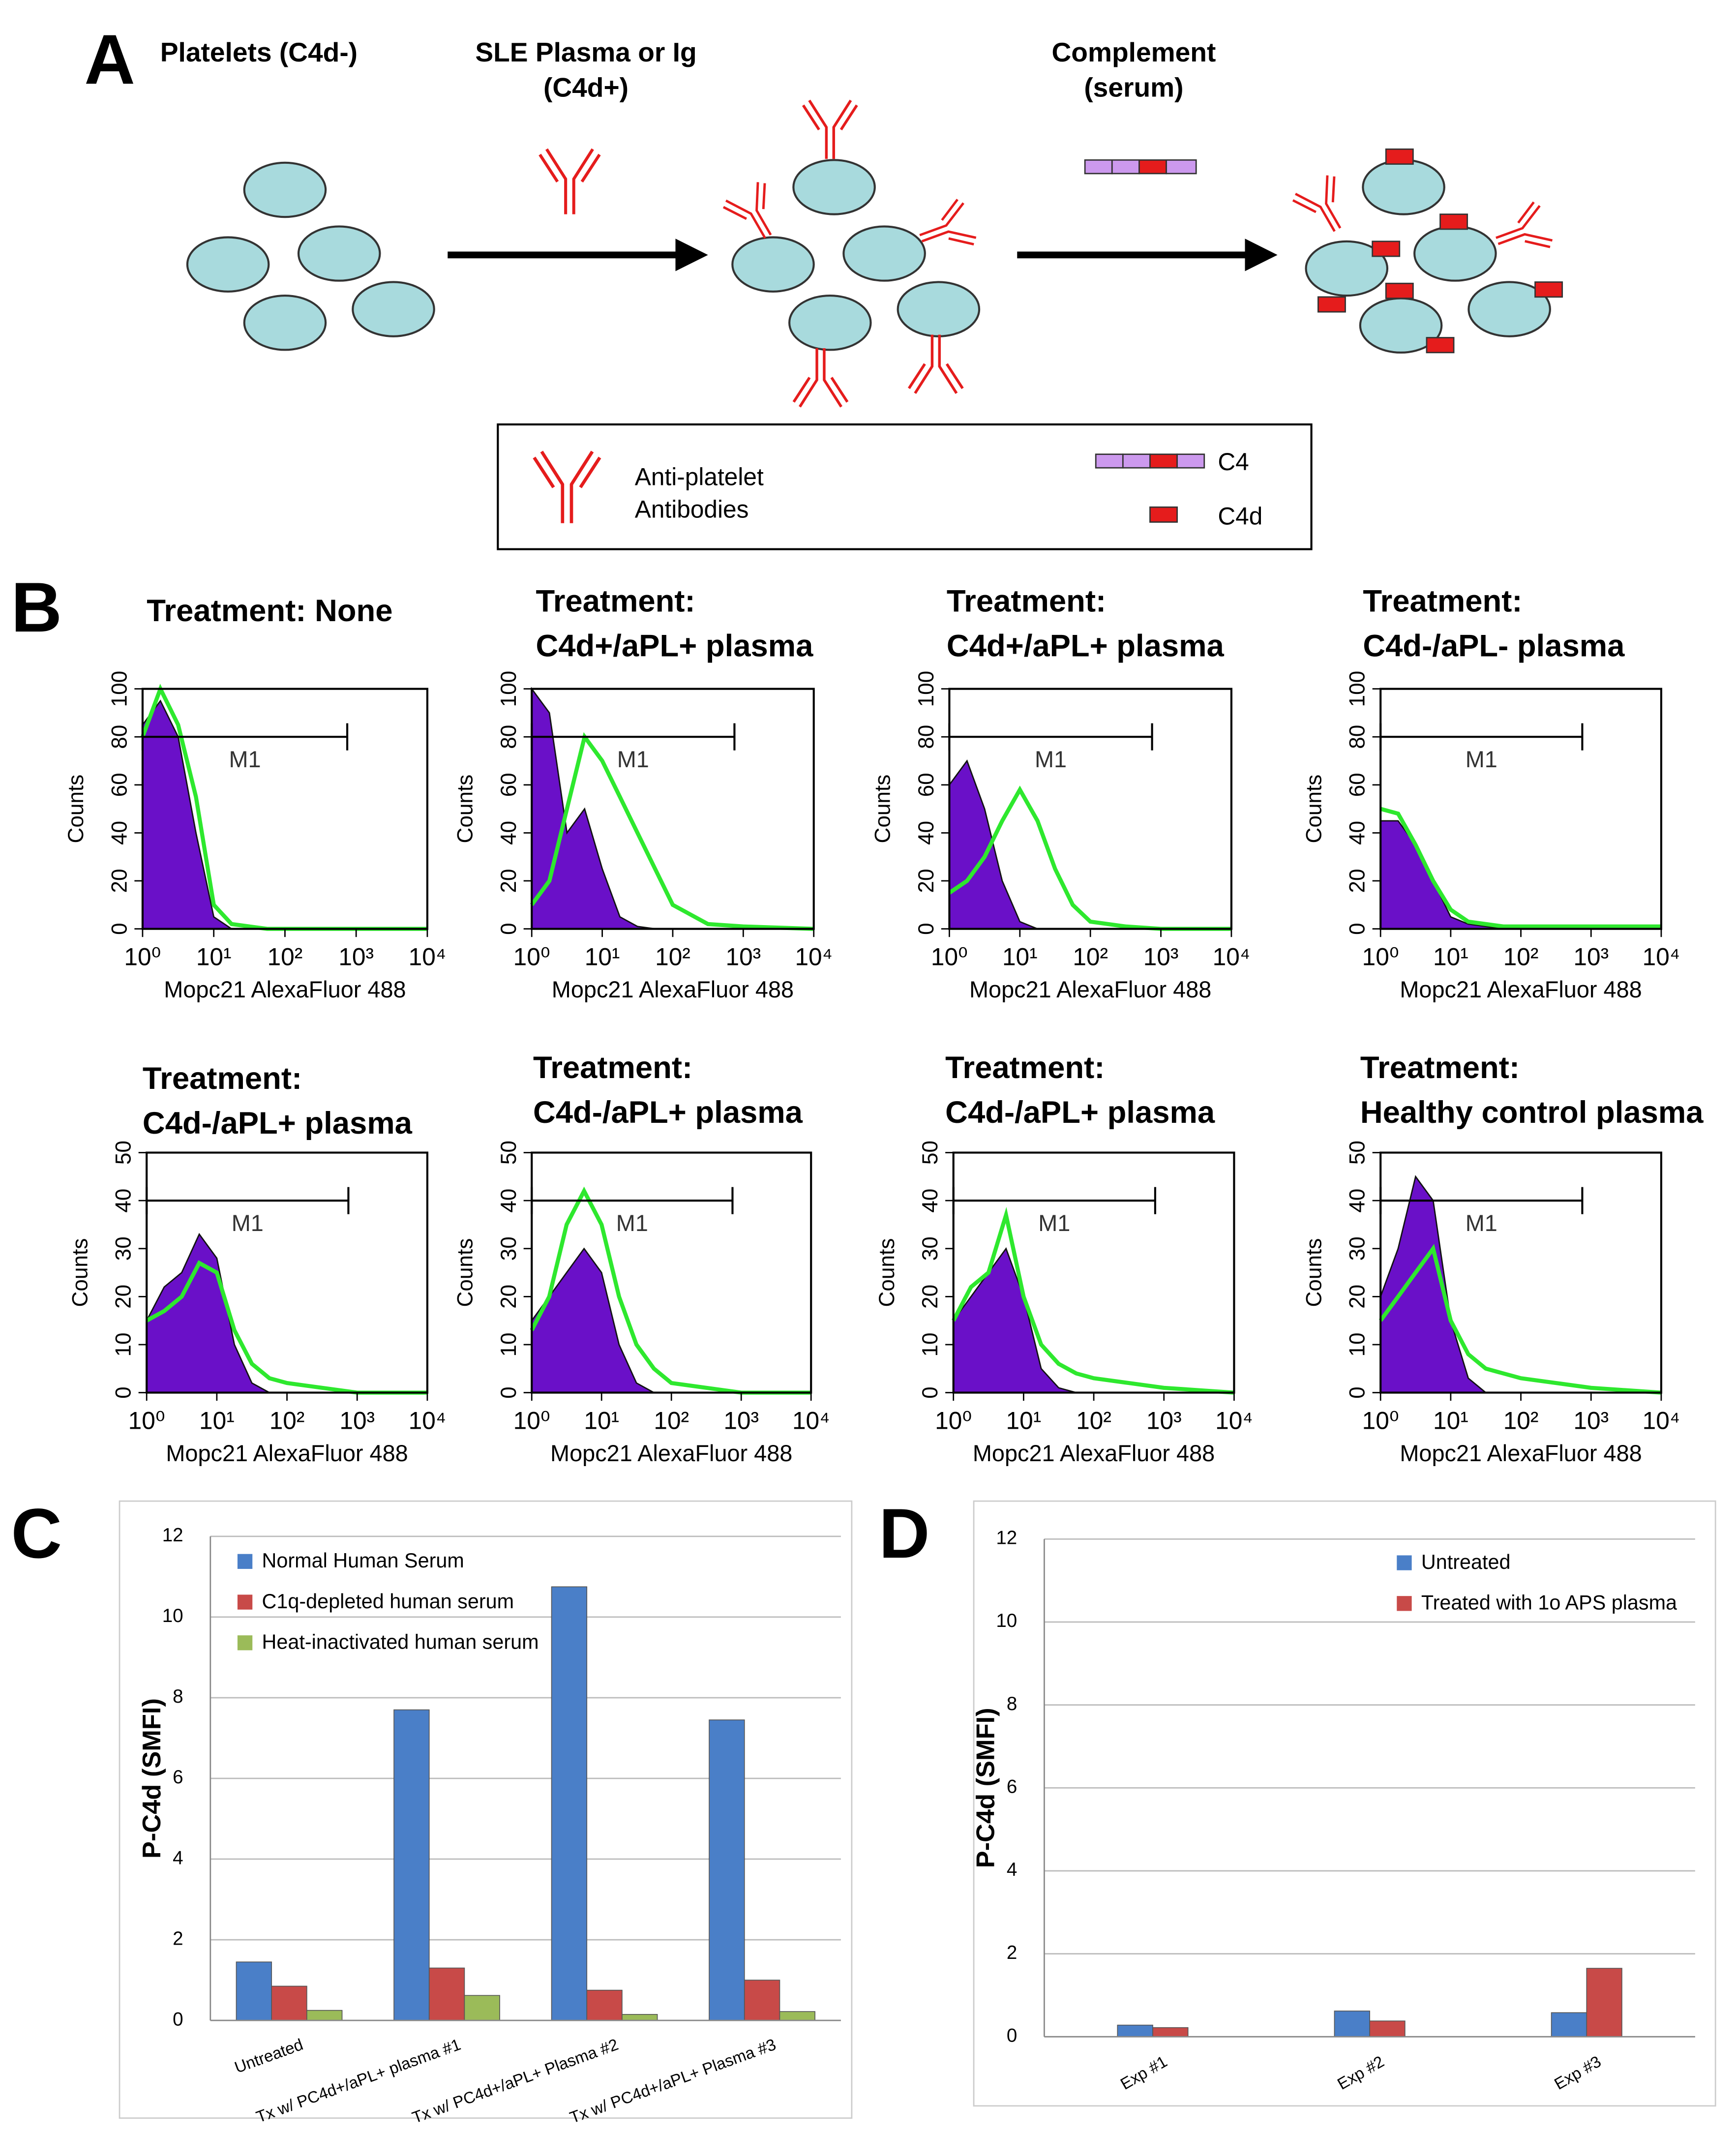  What do you see at coordinates (178, 1857) in the screenshot?
I see `y-tick-label: 4` at bounding box center [178, 1857].